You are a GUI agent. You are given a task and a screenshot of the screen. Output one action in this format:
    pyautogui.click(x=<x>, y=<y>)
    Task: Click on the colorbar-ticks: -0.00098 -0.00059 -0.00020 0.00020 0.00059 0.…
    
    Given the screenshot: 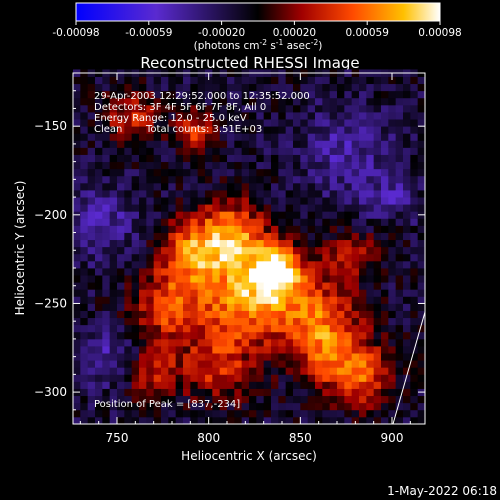 What is the action you would take?
    pyautogui.click(x=257, y=30)
    